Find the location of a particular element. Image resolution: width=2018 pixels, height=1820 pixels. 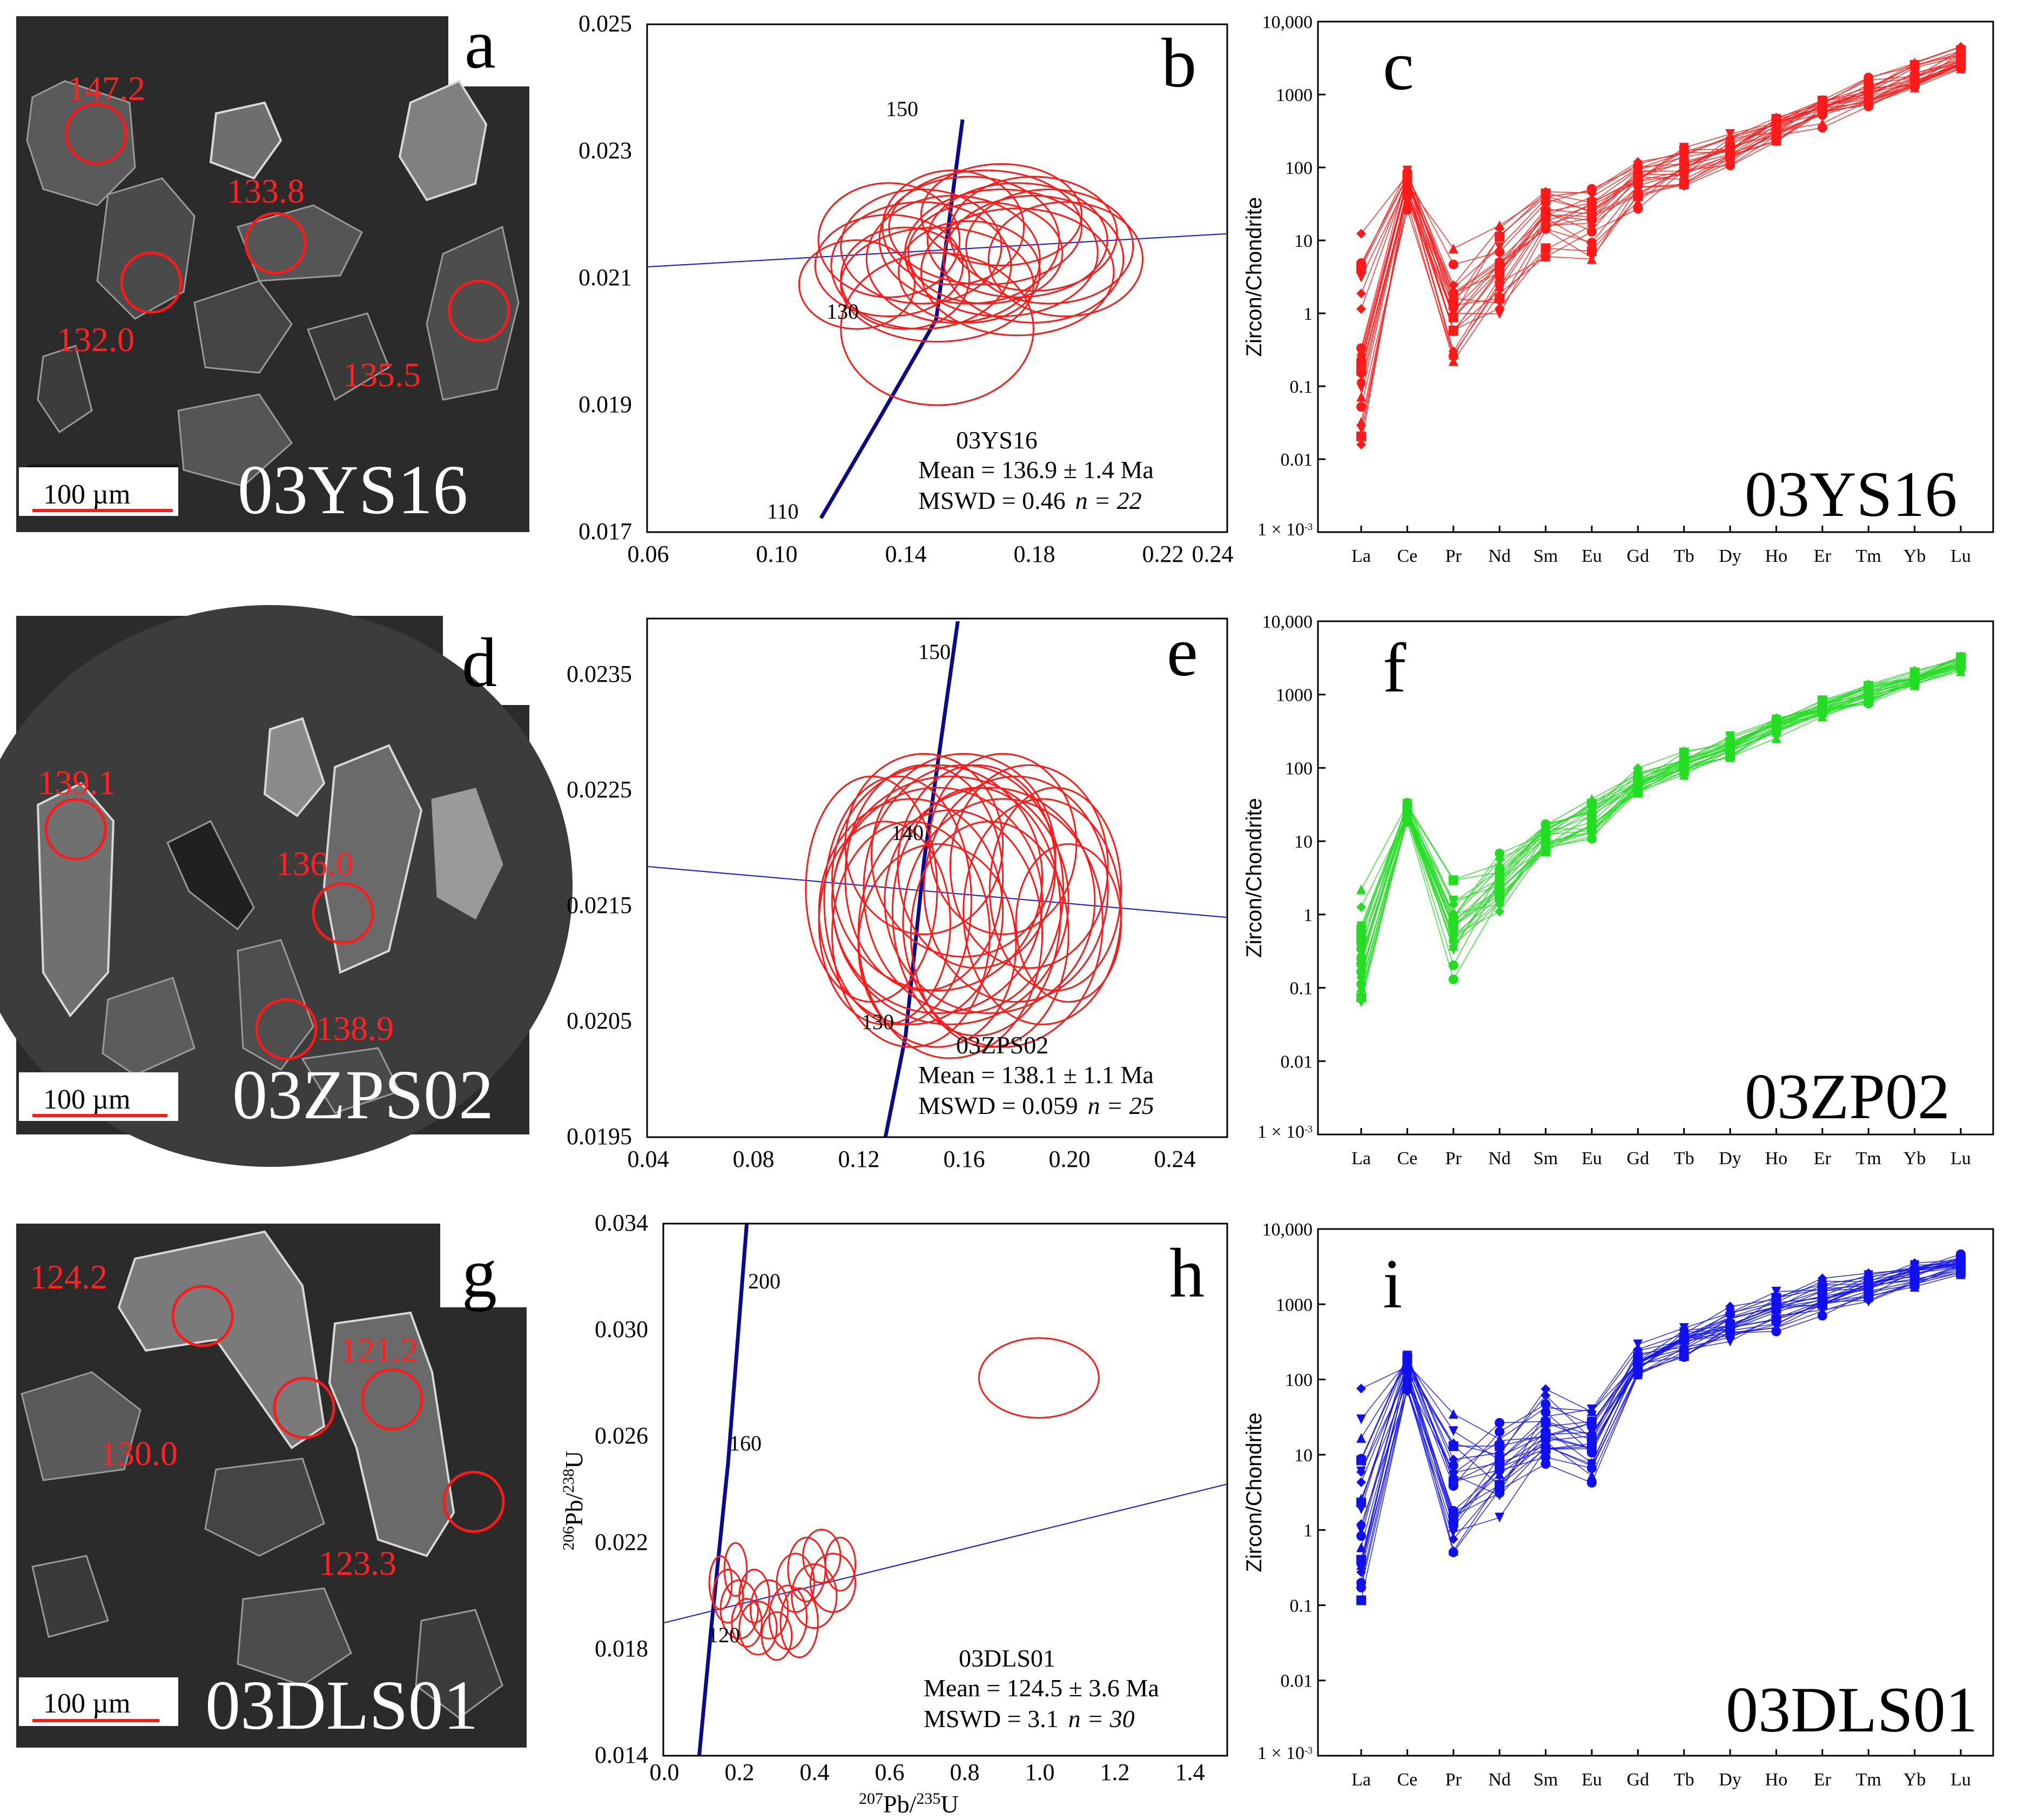

spot-age: 130.0 is located at coordinates (139, 1454).